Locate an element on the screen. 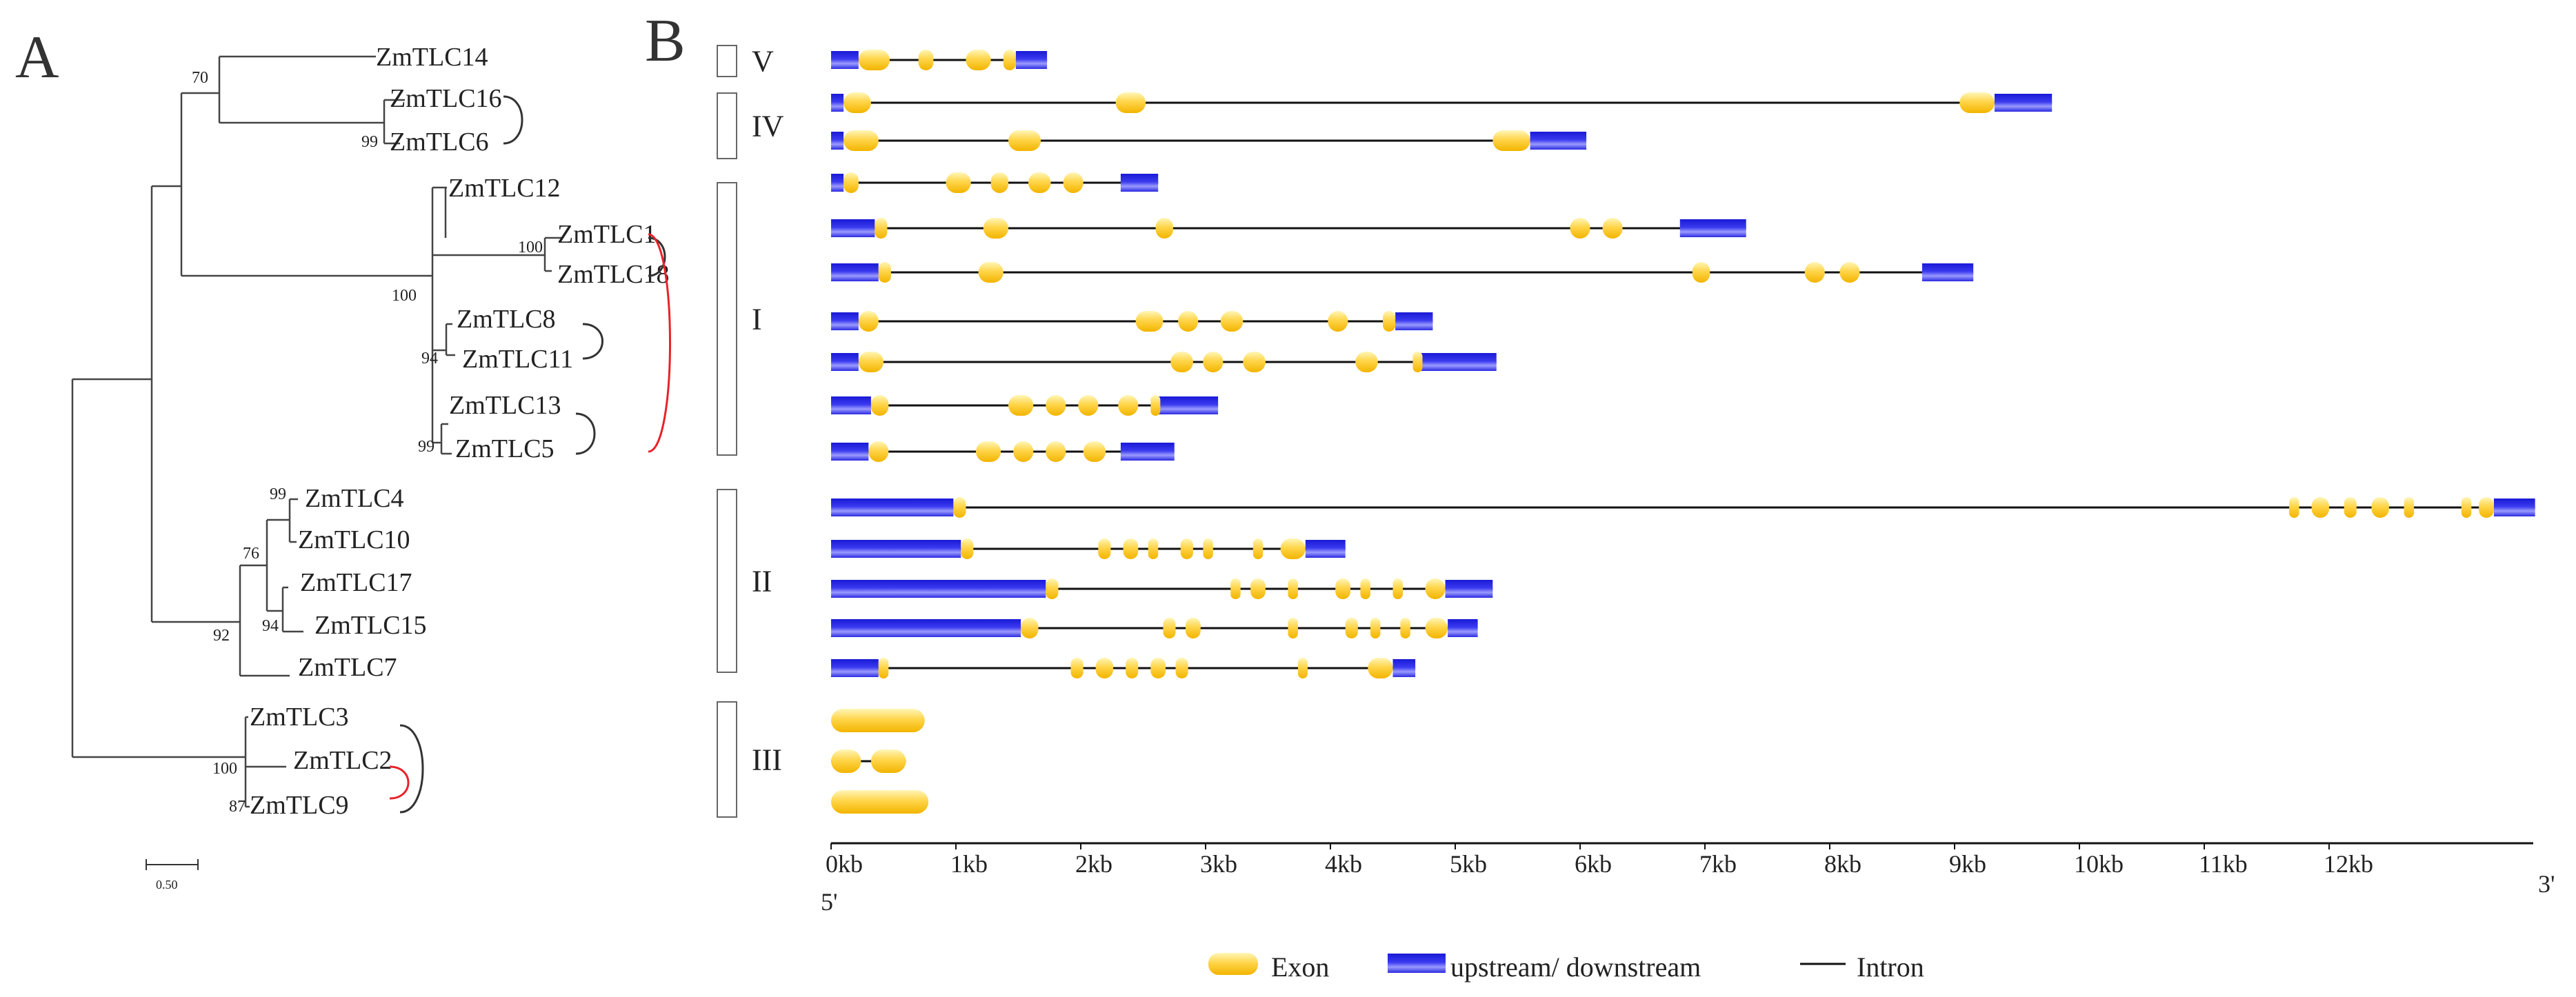  panel-a-label: A is located at coordinates (37, 57).